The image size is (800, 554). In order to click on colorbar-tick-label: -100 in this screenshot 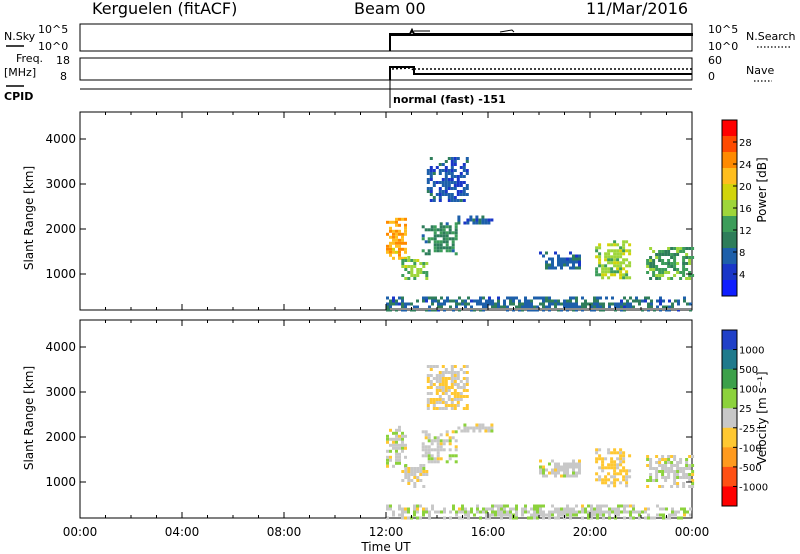, I will do `click(750, 448)`.